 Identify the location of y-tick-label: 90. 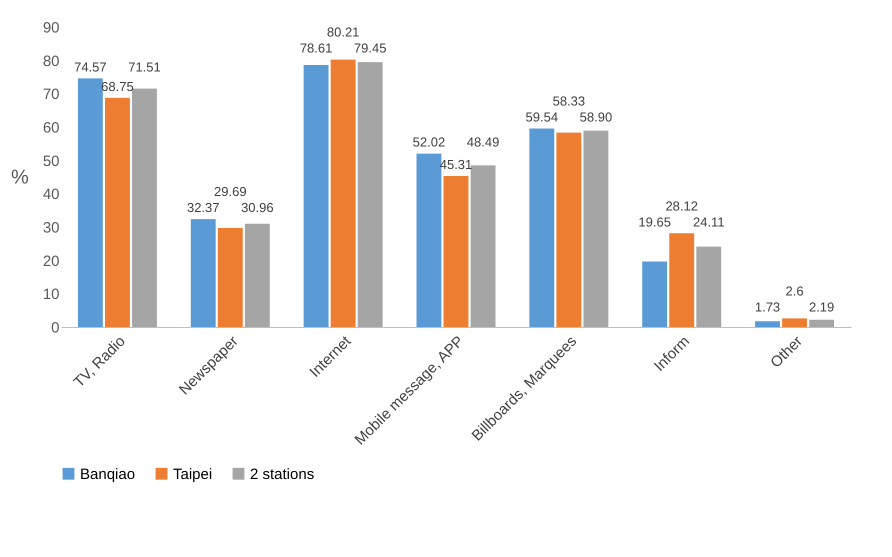
(51, 28).